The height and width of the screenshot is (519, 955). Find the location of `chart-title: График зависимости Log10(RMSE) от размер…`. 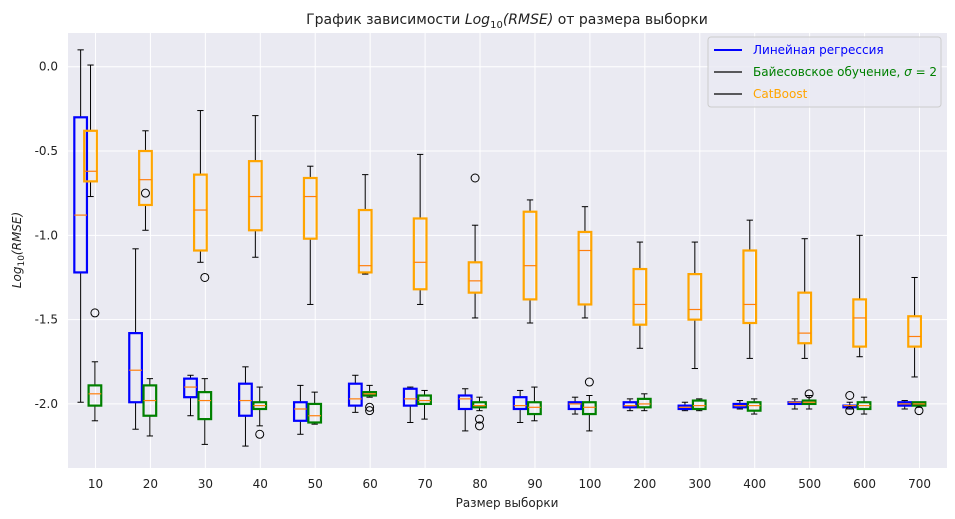

chart-title: График зависимости Log10(RMSE) от размер… is located at coordinates (507, 21).